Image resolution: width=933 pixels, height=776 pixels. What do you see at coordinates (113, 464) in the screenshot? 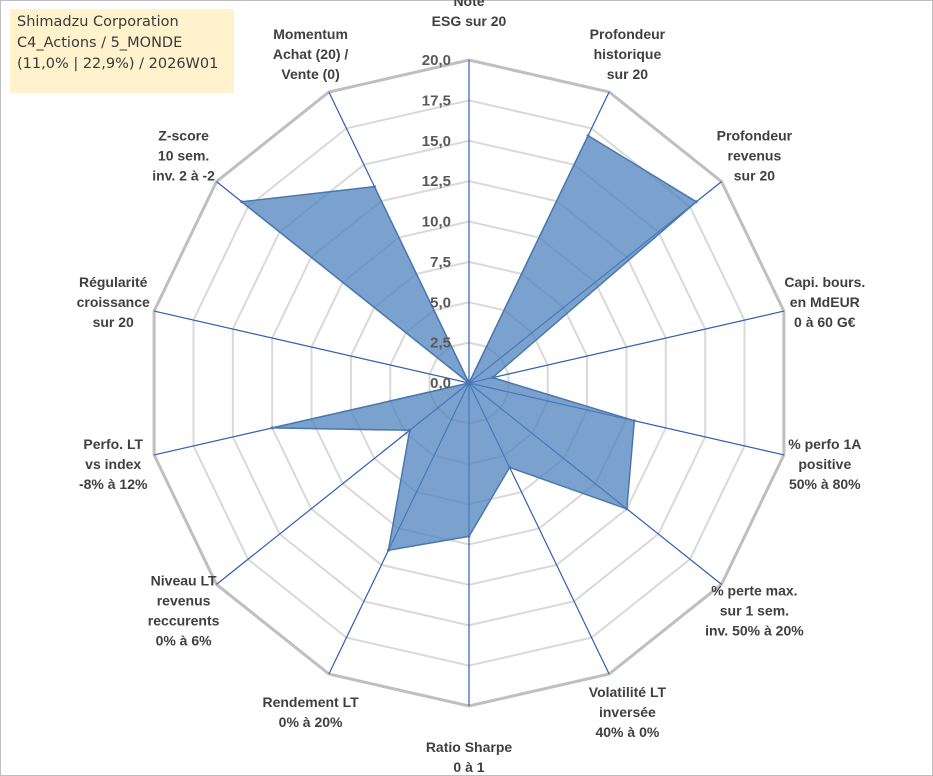
I see `axis-label: Perfo. LT vs index -8% à 12%` at bounding box center [113, 464].